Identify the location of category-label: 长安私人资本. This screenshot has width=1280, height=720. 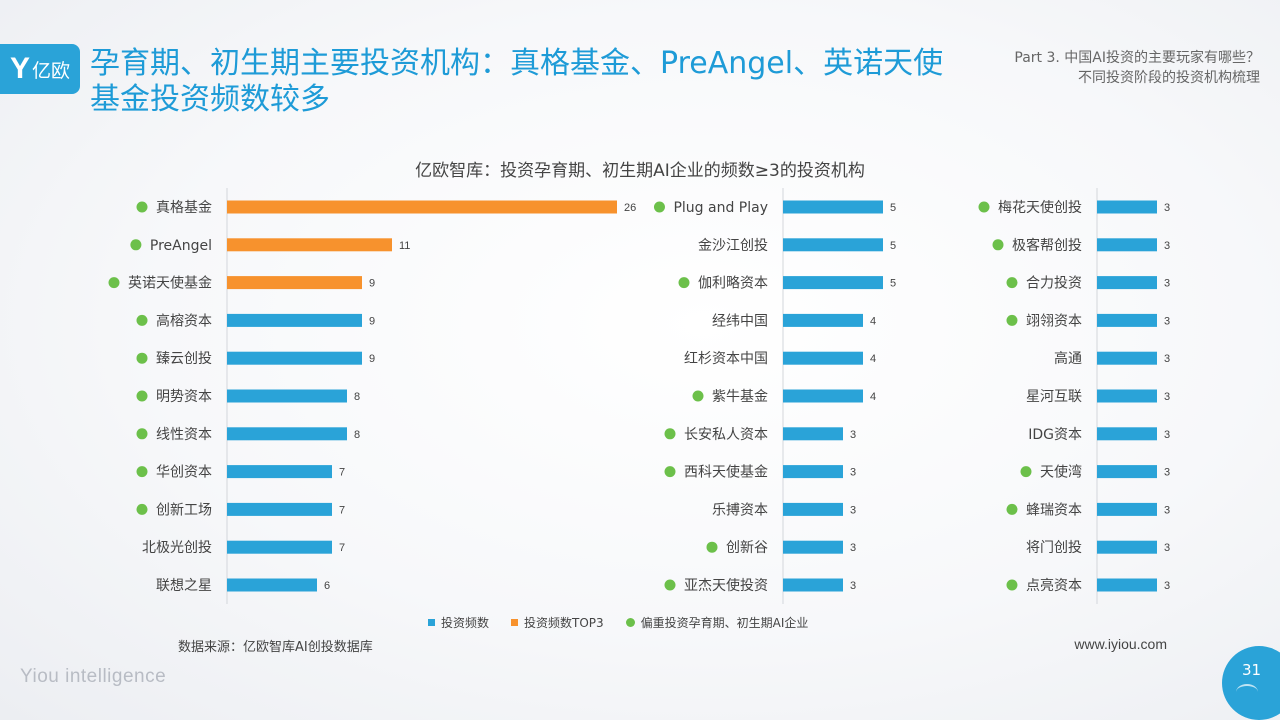
(726, 435).